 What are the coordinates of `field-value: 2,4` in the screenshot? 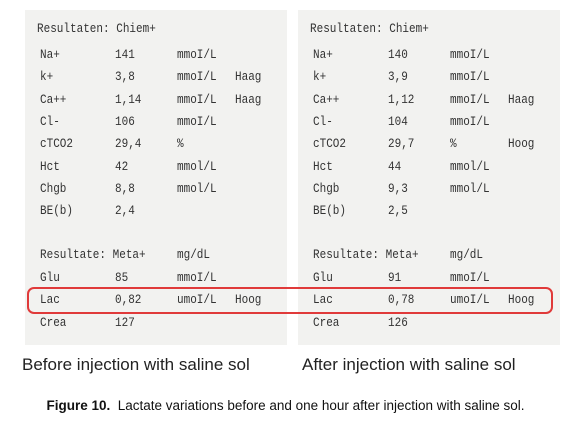 It's located at (125, 211).